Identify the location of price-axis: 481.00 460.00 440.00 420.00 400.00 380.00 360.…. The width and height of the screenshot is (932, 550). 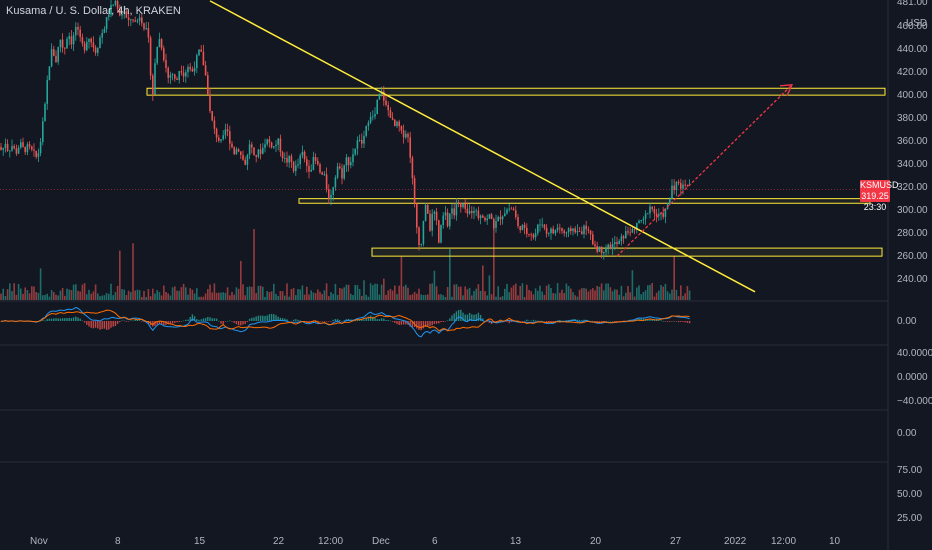
(914, 262).